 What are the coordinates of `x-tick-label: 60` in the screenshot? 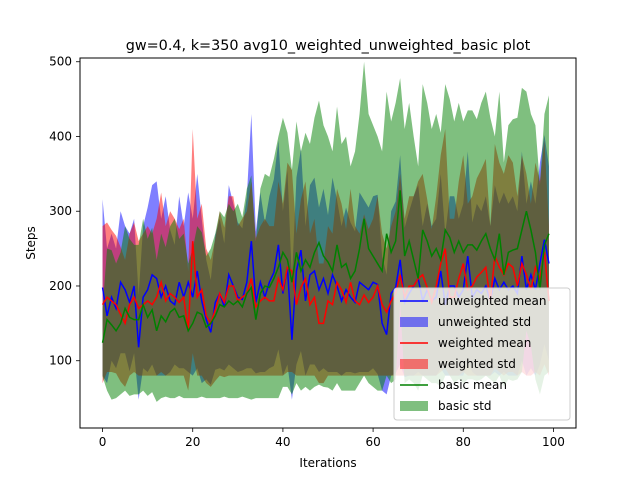 It's located at (372, 442).